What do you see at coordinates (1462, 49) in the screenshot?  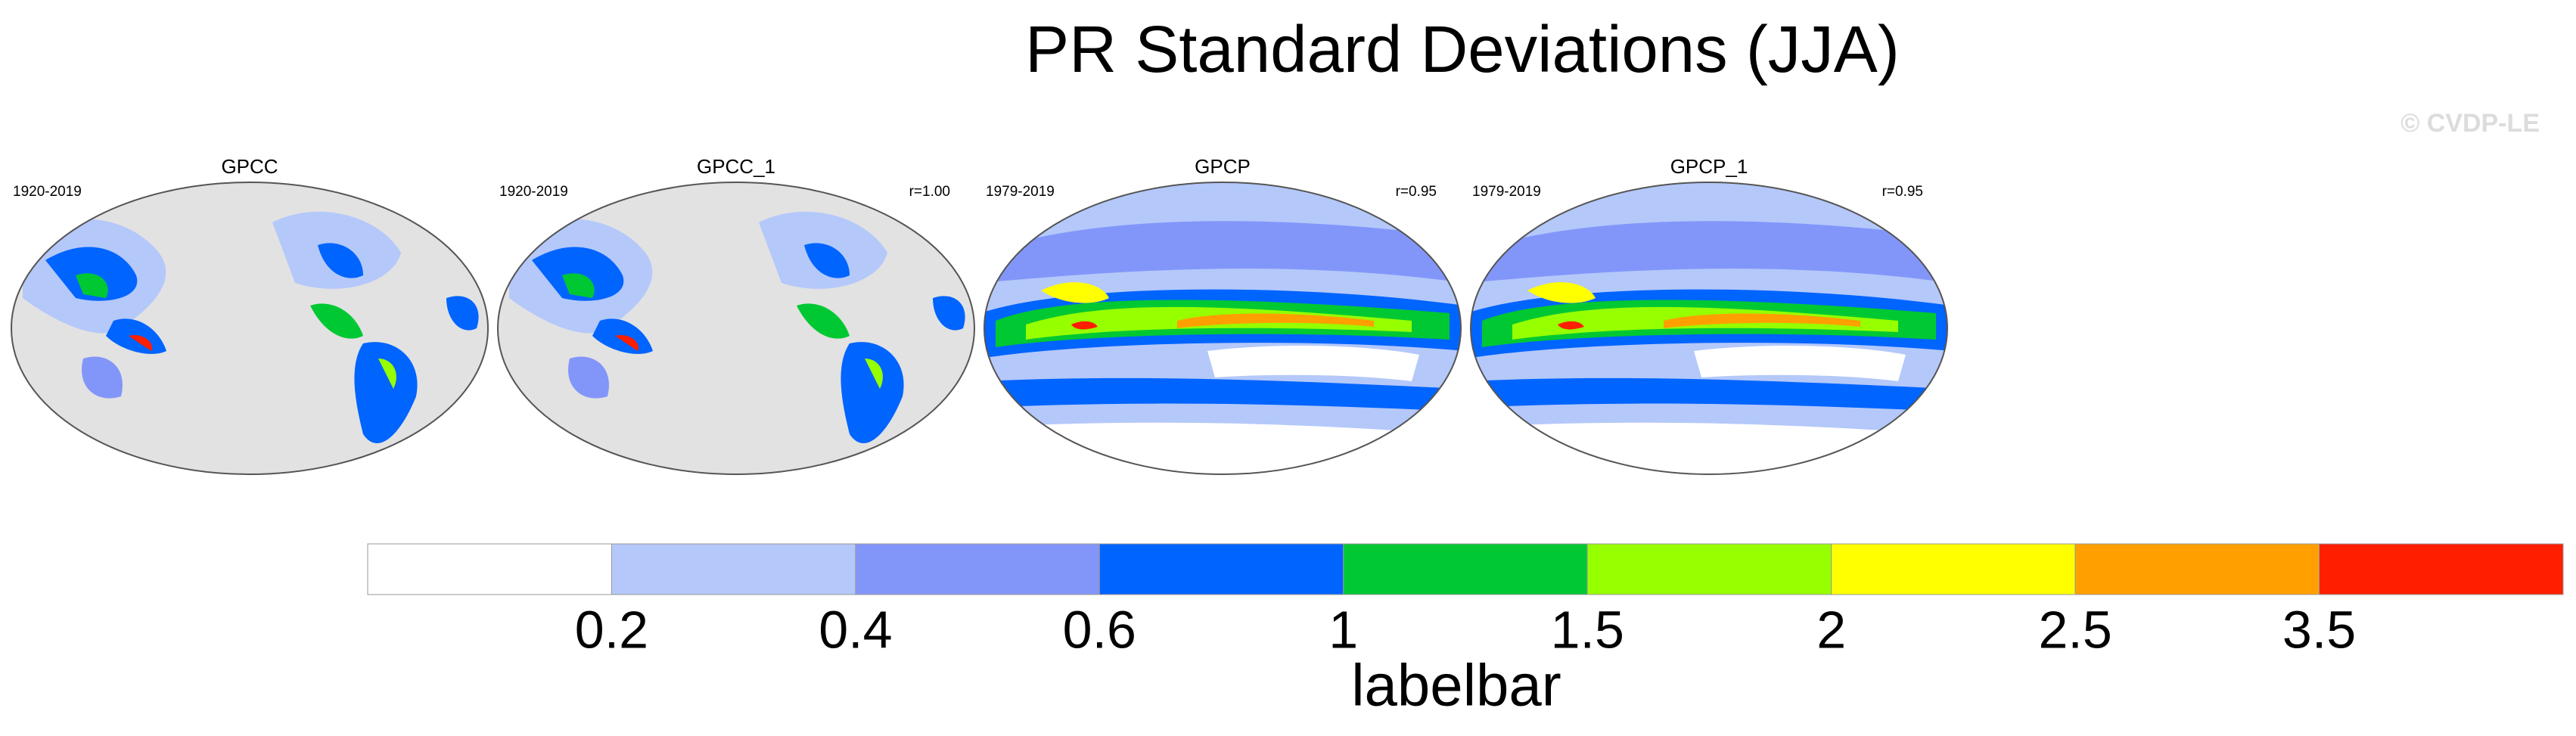 I see `figure-title: PR Standard Deviations (JJA)` at bounding box center [1462, 49].